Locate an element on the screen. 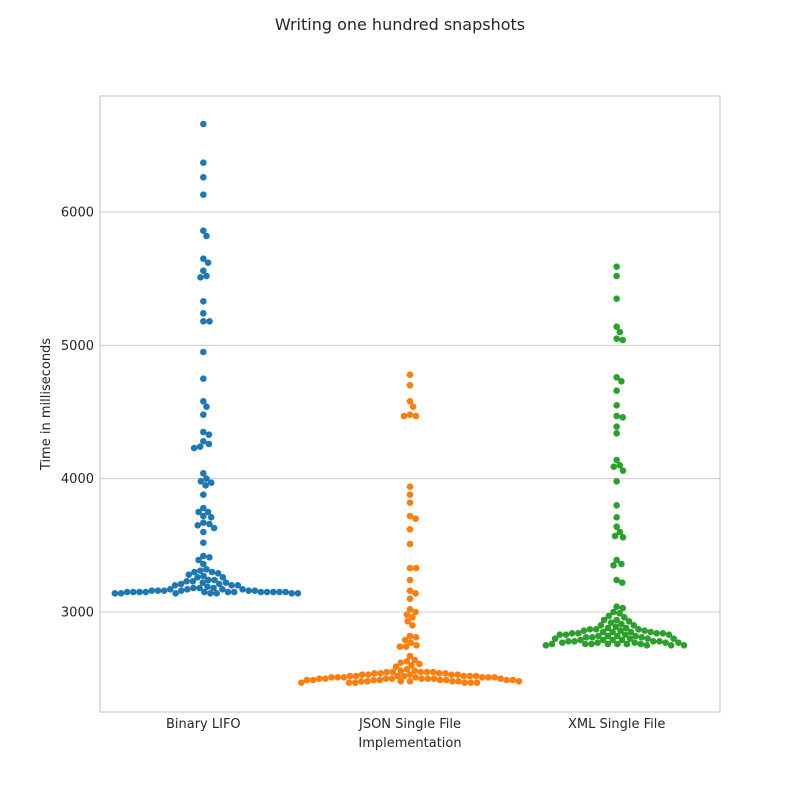  chart-title: Writing one hundred snapshots is located at coordinates (400, 24).